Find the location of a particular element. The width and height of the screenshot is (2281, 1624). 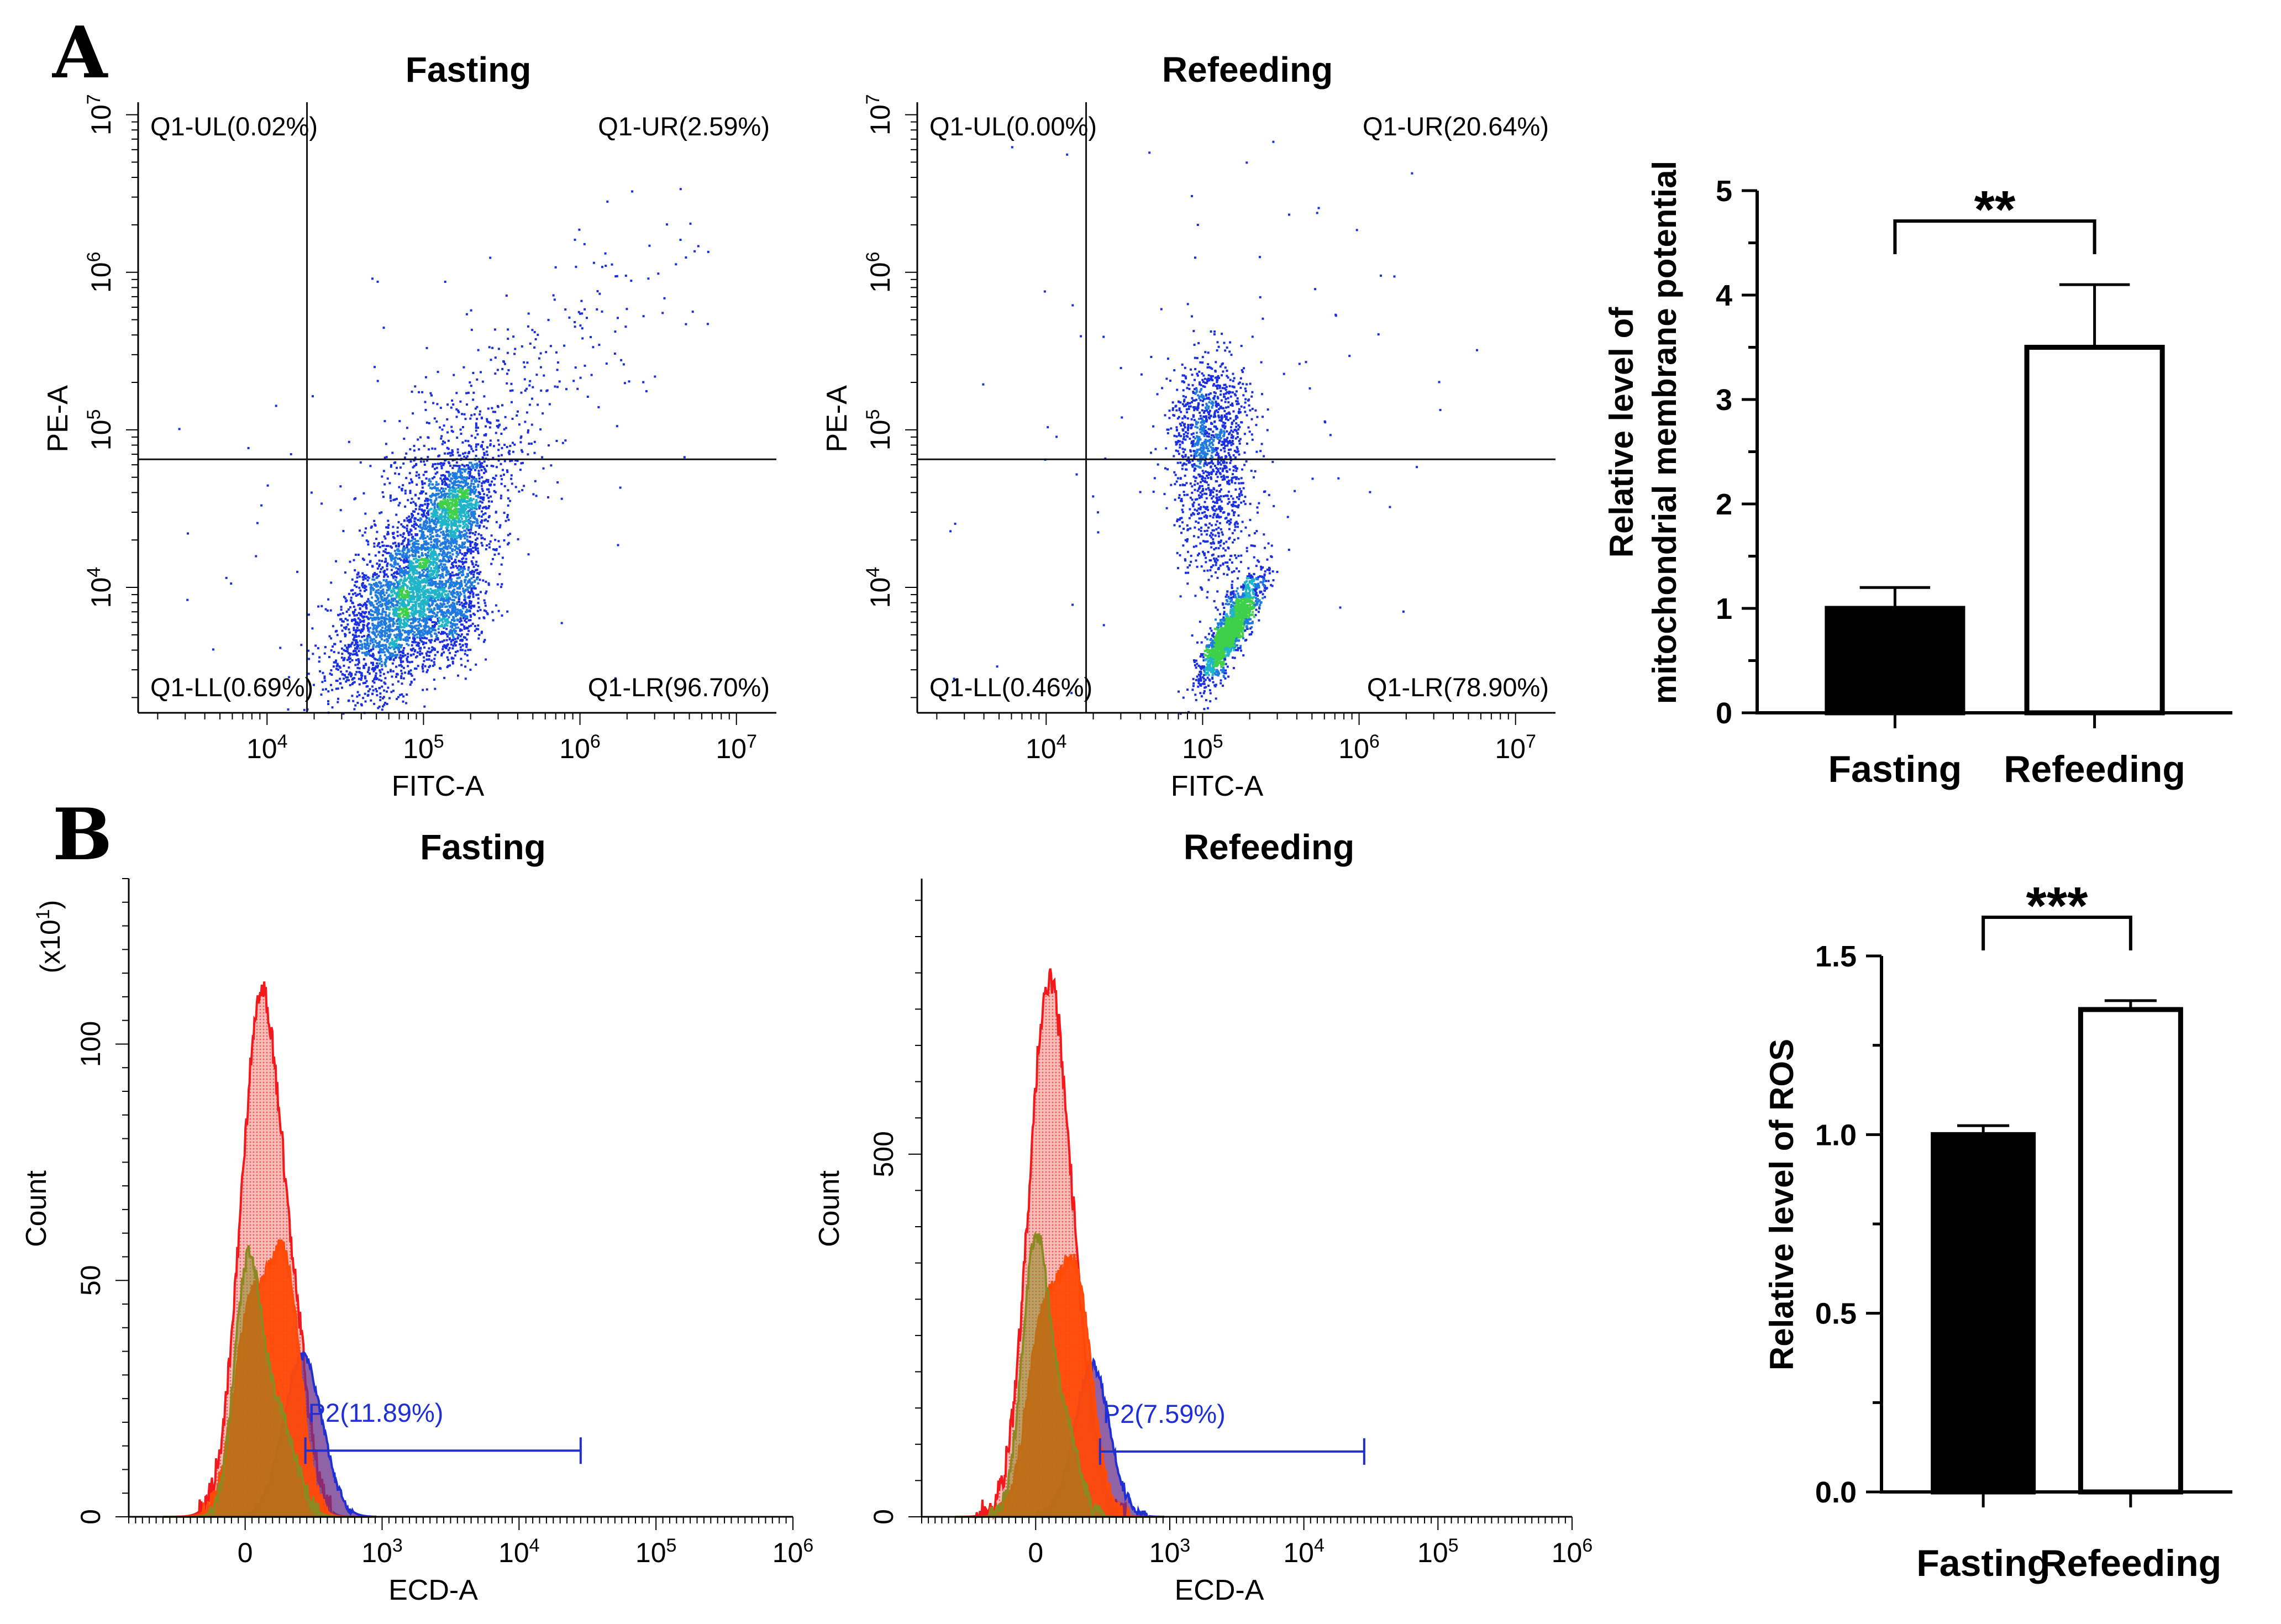

quadrant-label-ll: Q1-LL(0.46%) is located at coordinates (1011, 687).